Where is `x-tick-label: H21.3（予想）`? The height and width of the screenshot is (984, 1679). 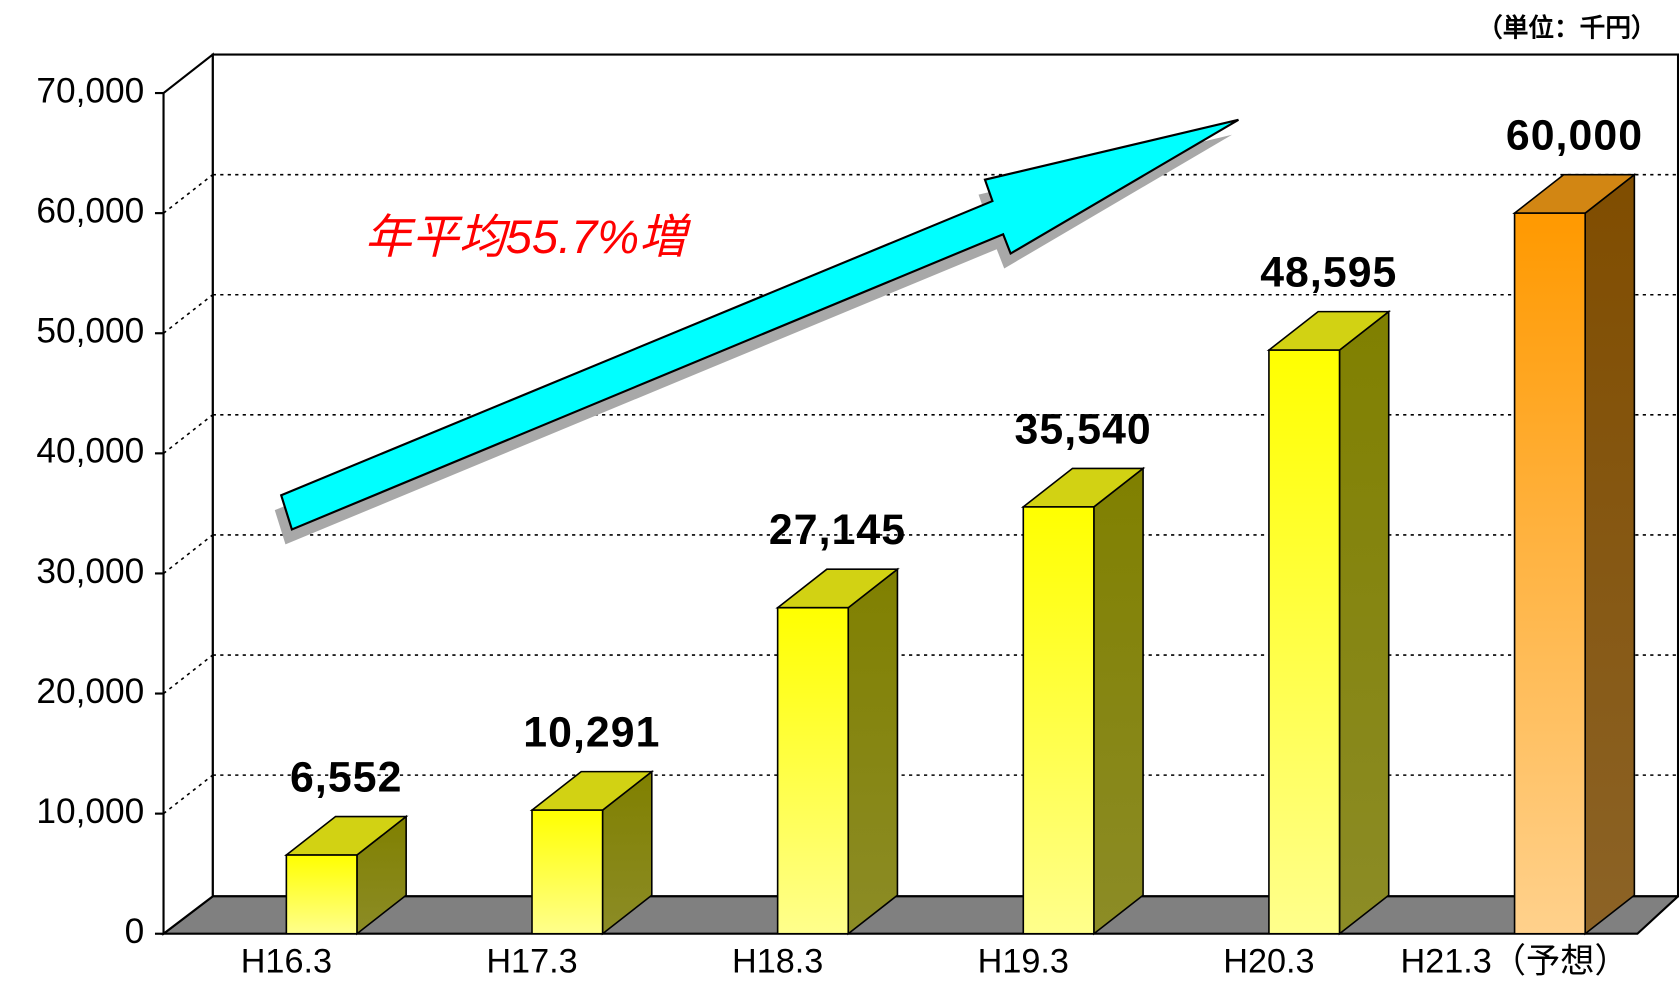
x-tick-label: H21.3（予想） is located at coordinates (1514, 962).